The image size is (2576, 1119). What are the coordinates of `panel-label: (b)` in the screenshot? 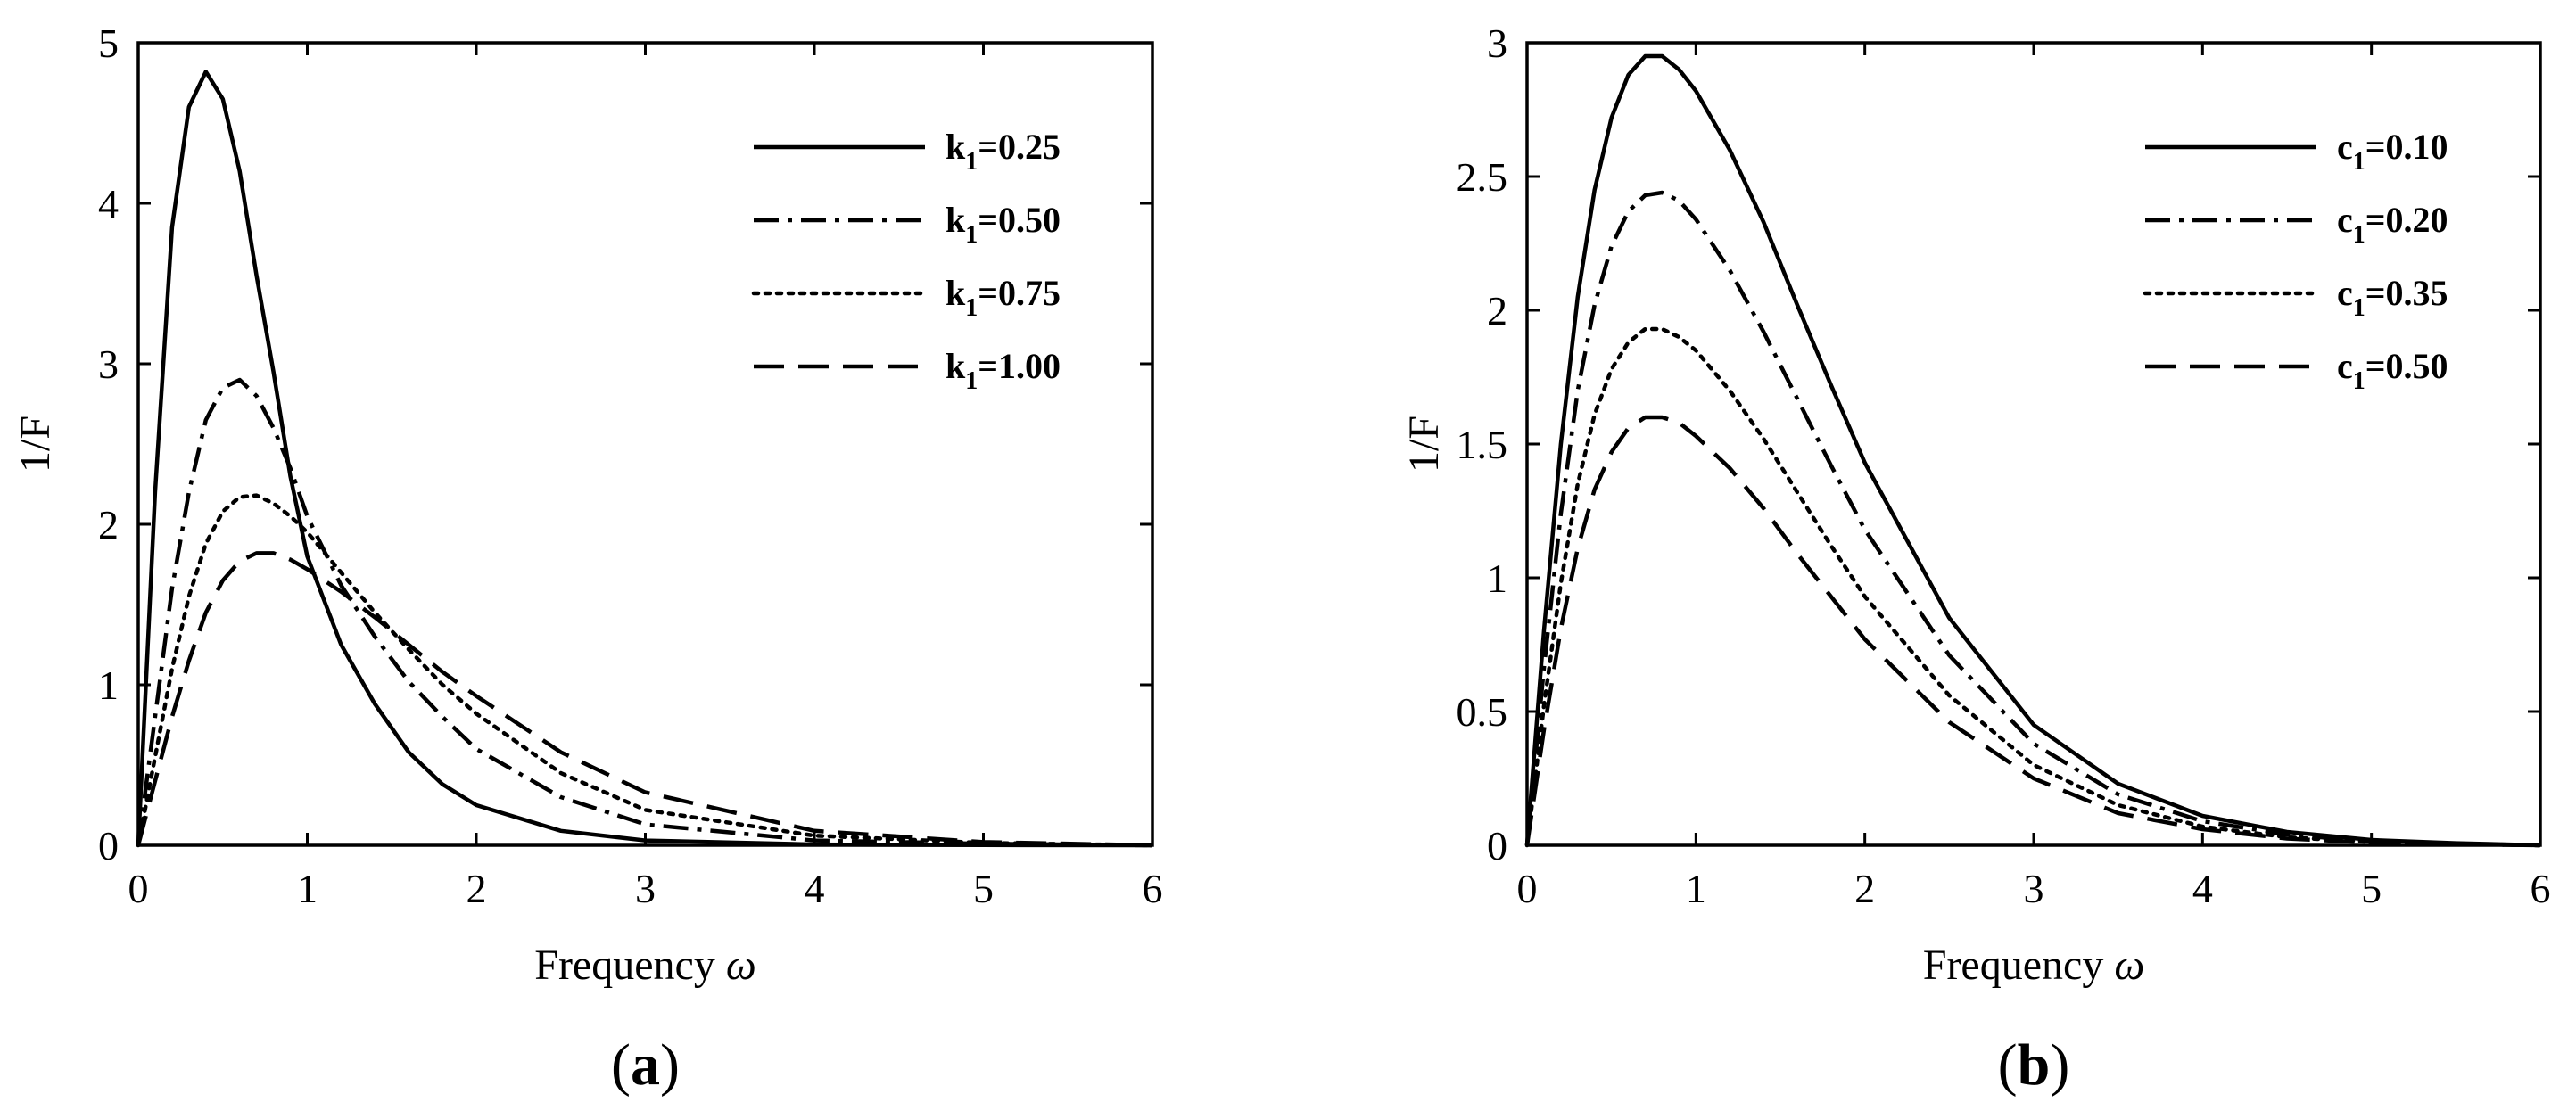 It's located at (2034, 1065).